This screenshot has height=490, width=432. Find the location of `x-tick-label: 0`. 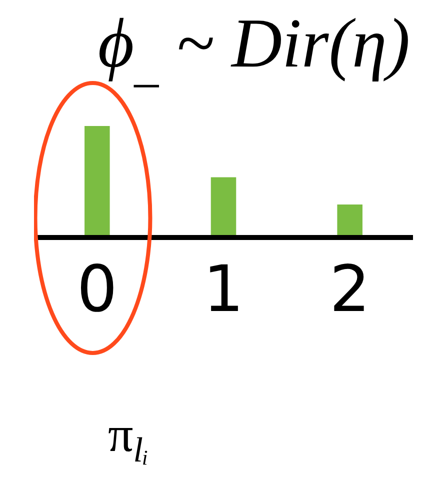

x-tick-label: 0 is located at coordinates (97, 289).